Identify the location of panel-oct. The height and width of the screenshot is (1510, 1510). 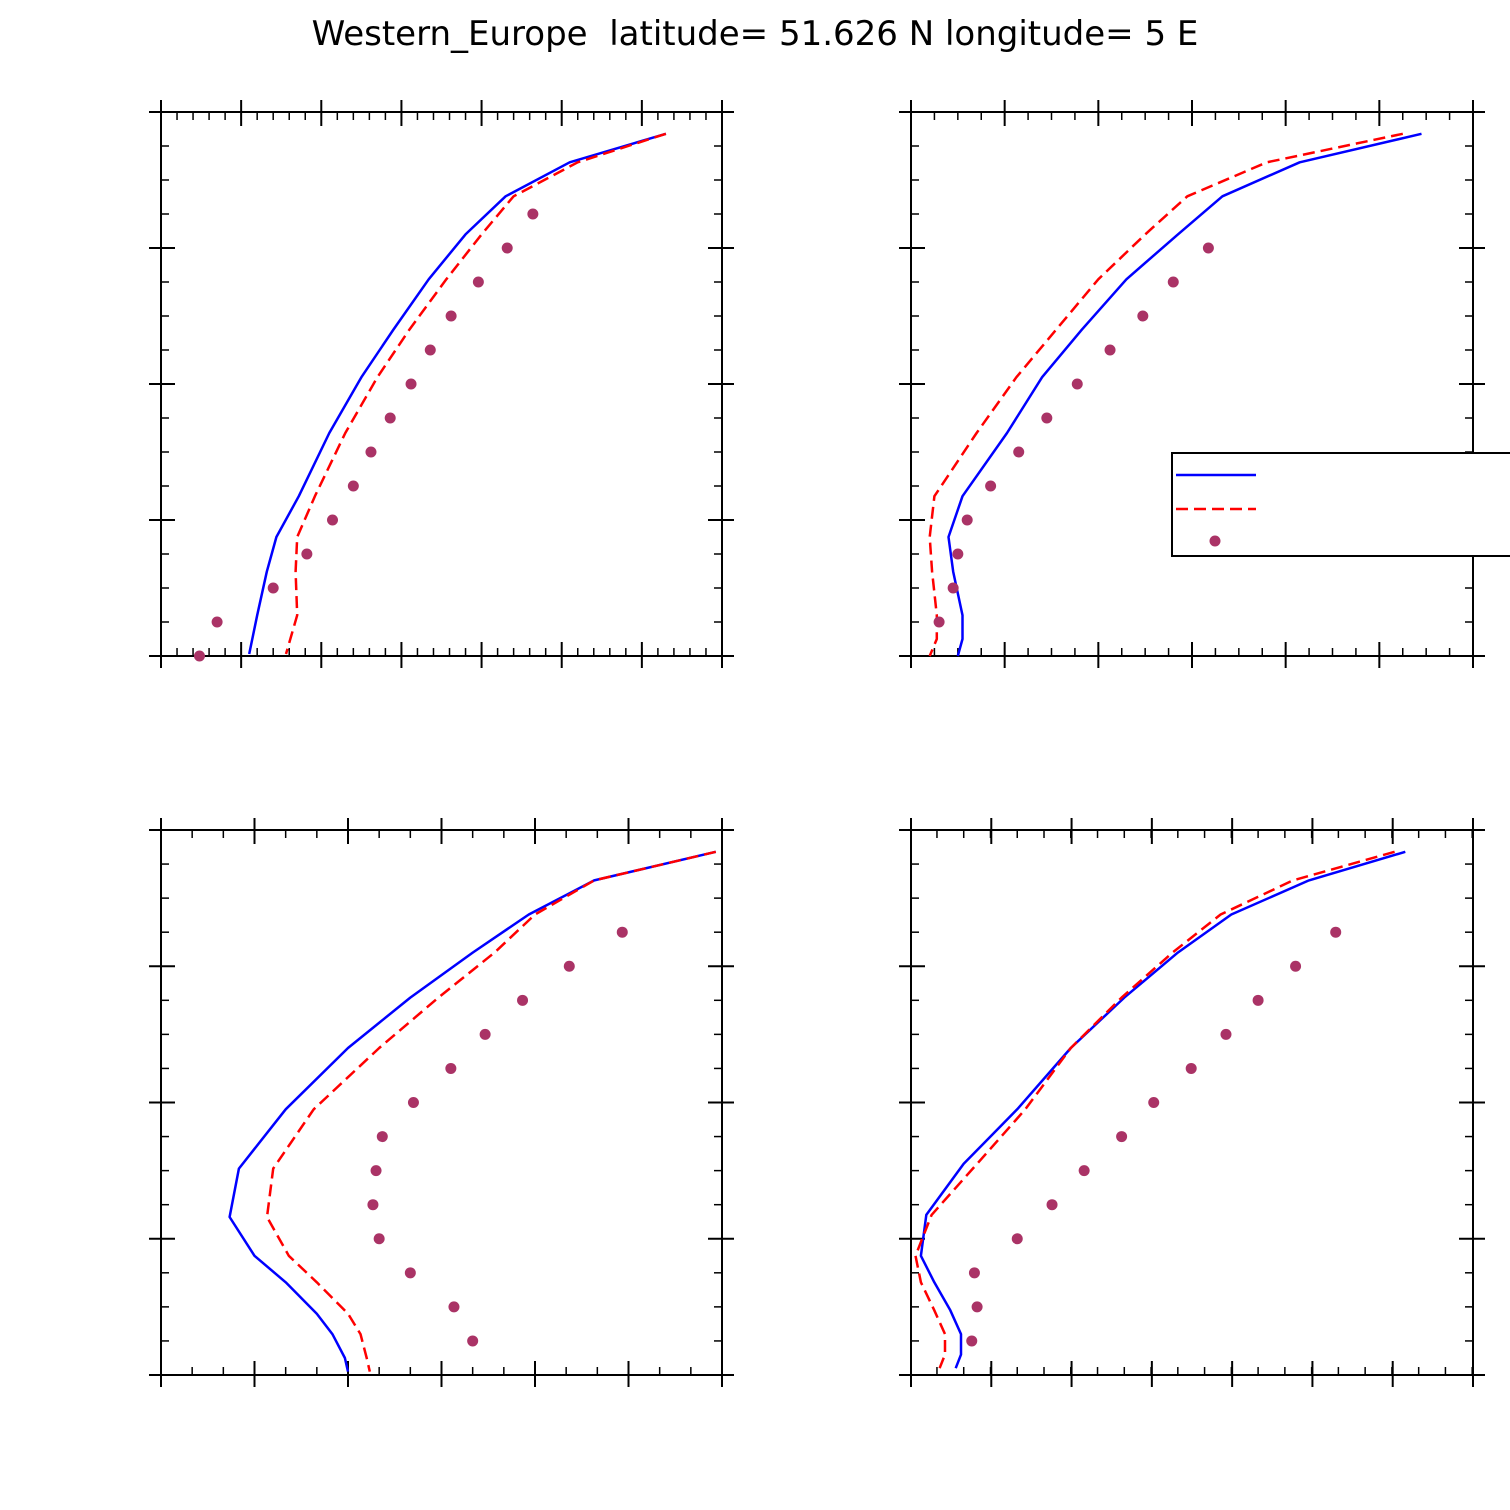
(1192, 1102).